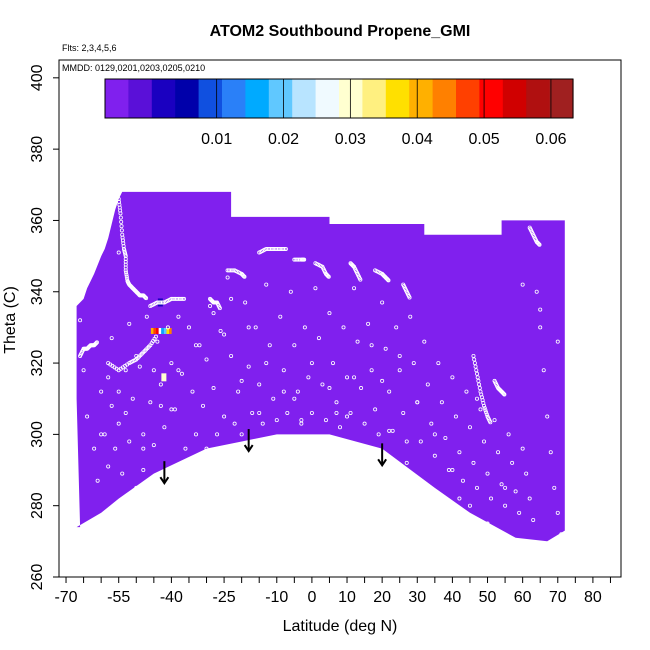 The height and width of the screenshot is (650, 650). I want to click on x-tick-label: 10, so click(347, 597).